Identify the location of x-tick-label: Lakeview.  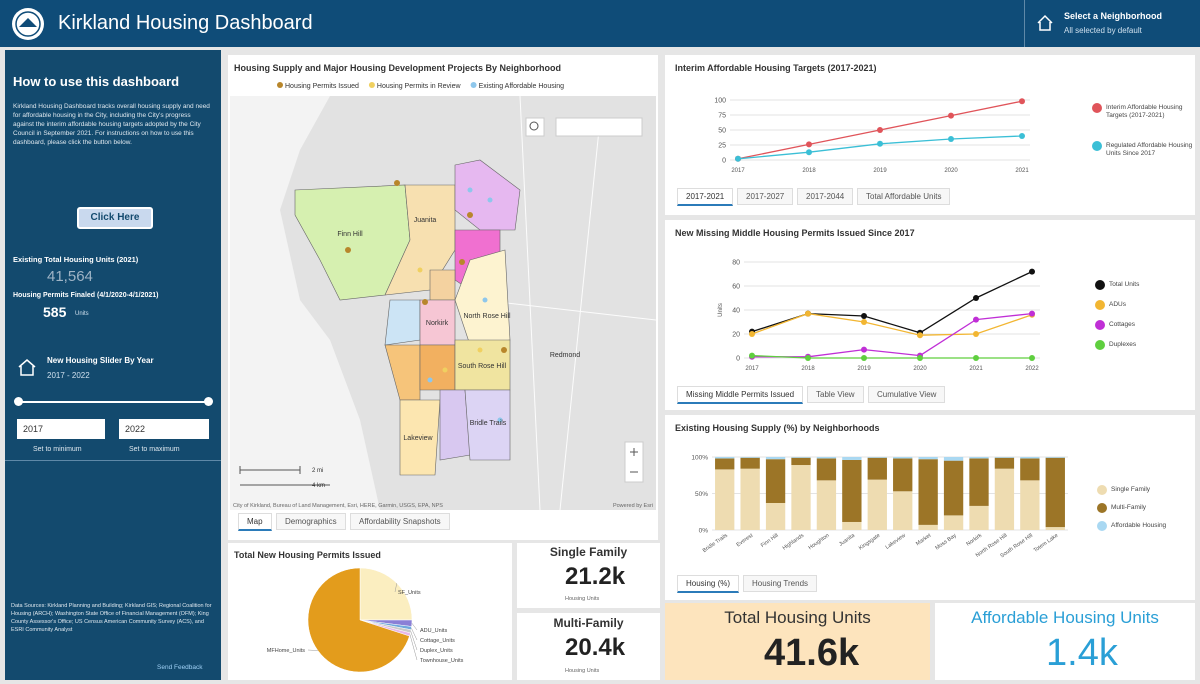
(896, 542).